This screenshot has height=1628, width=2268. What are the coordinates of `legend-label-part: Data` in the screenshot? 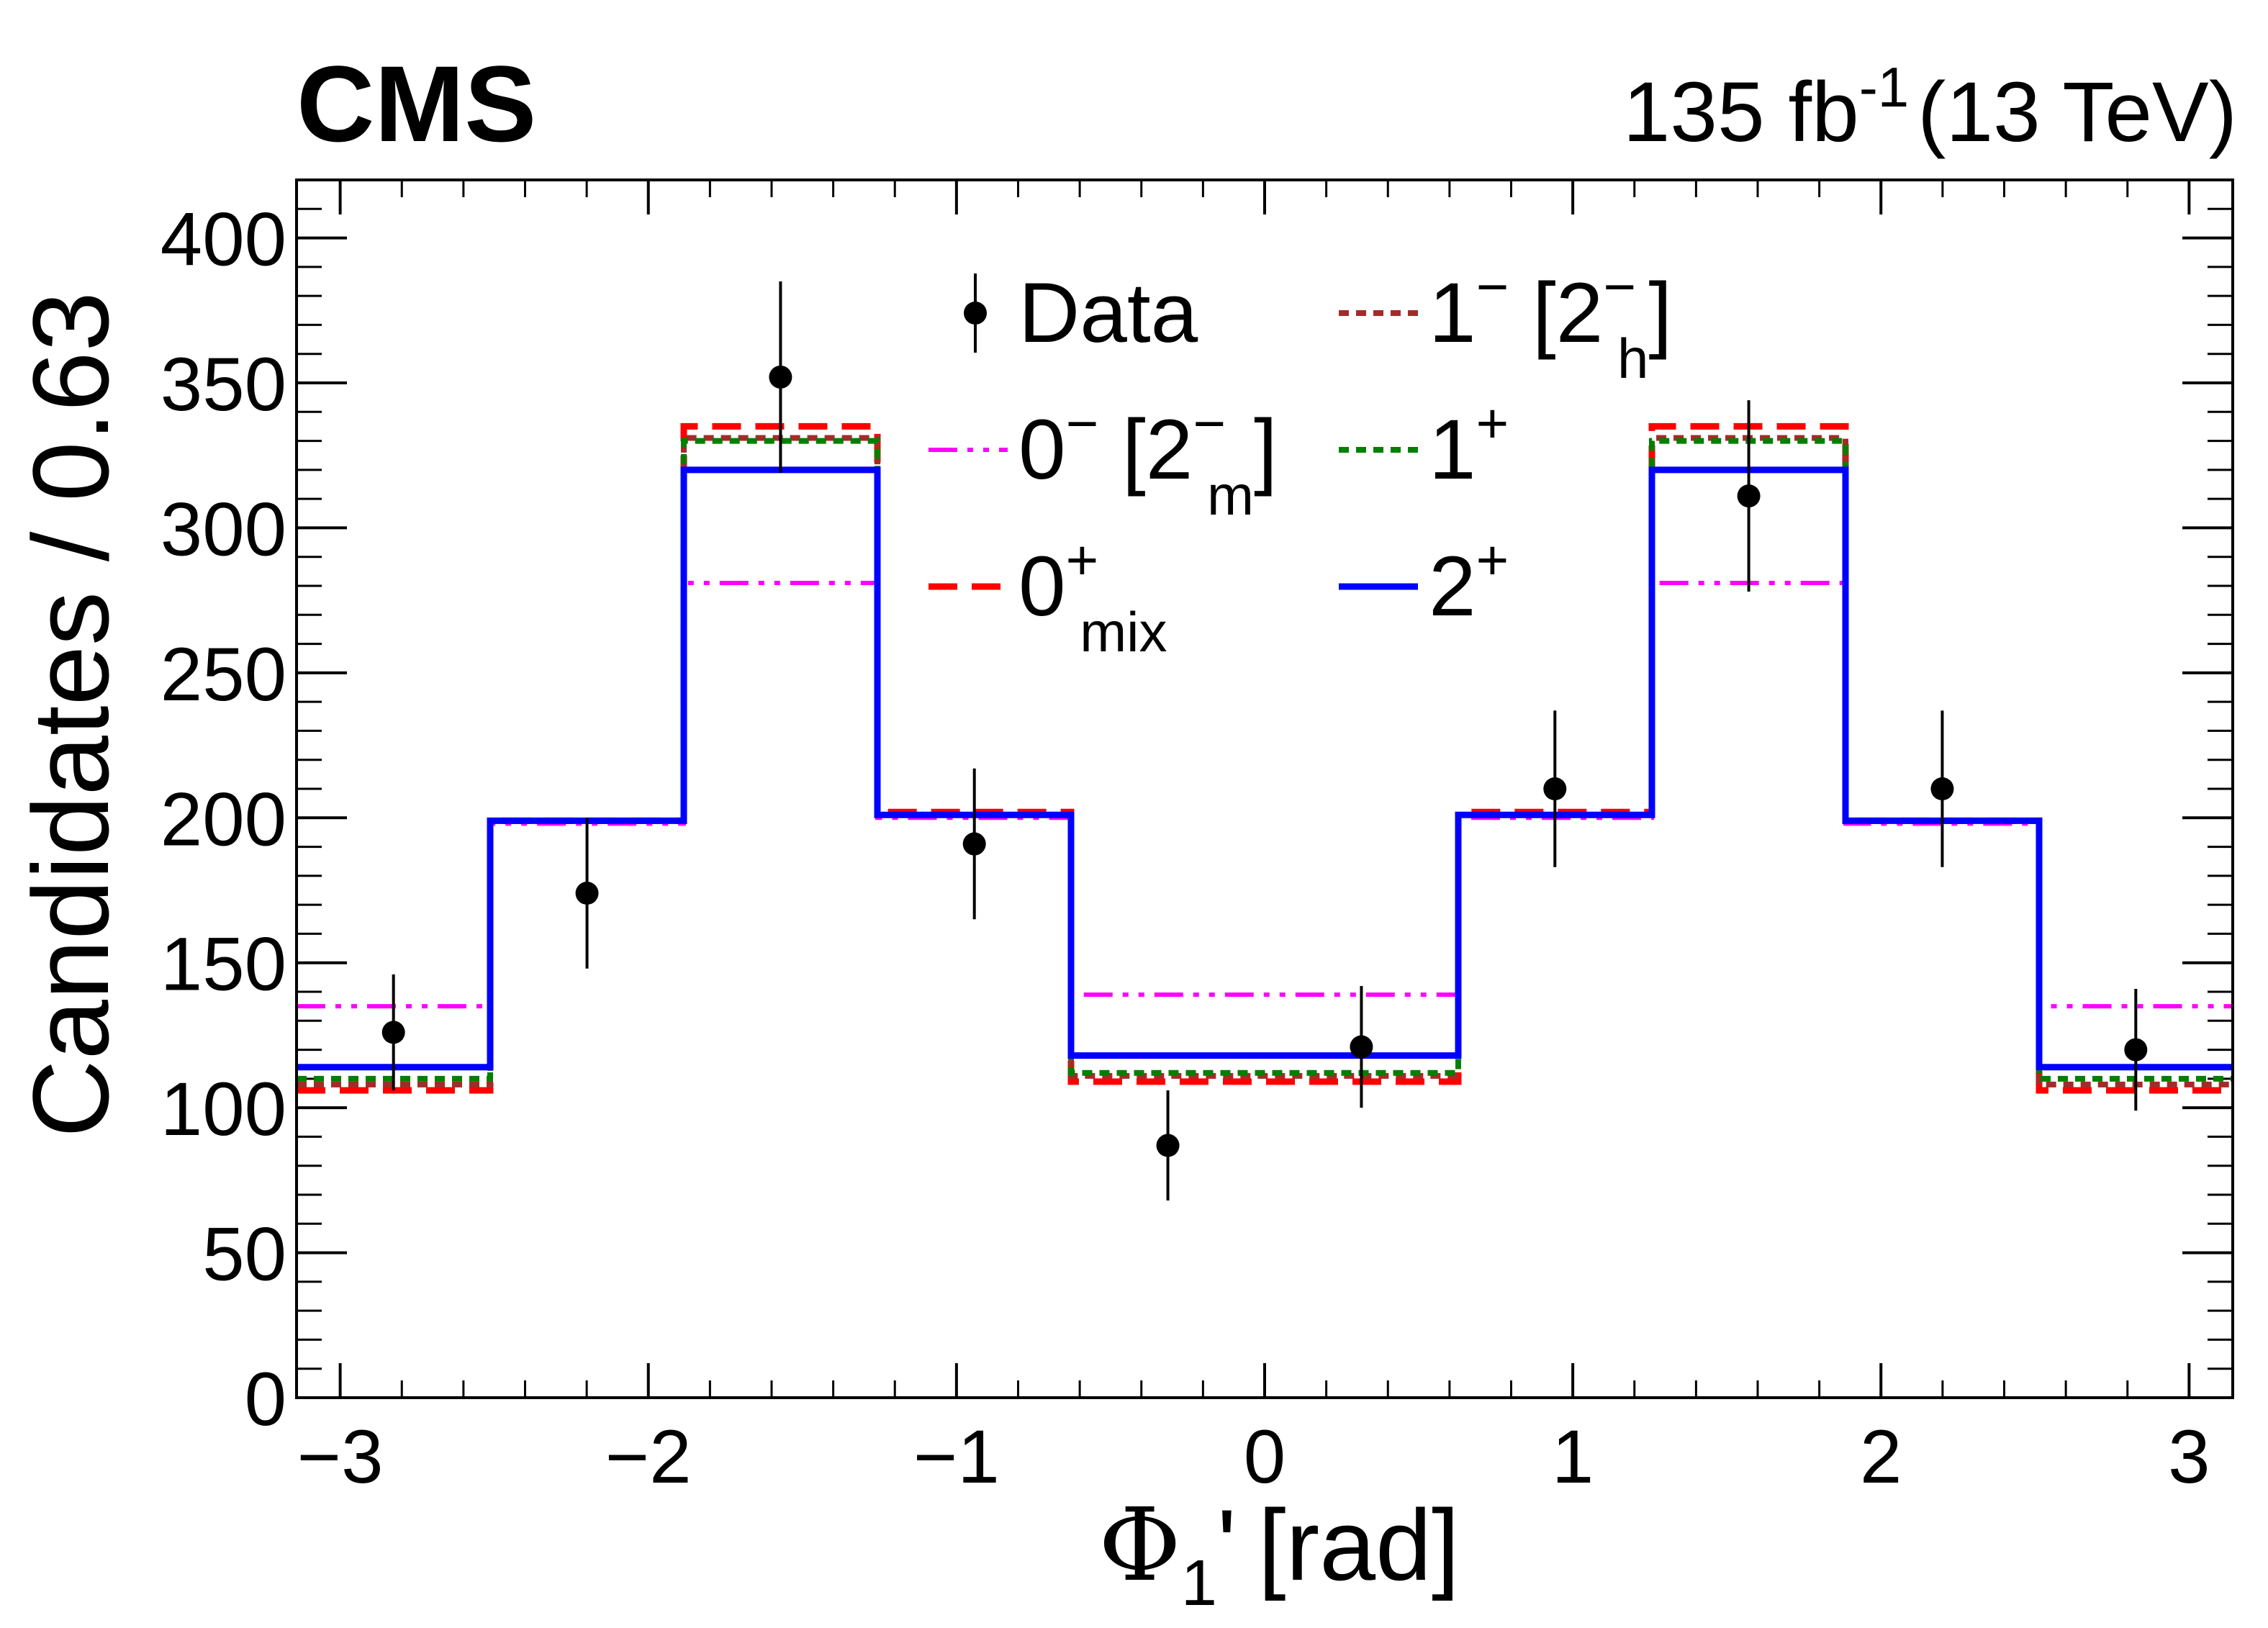 It's located at (1108, 313).